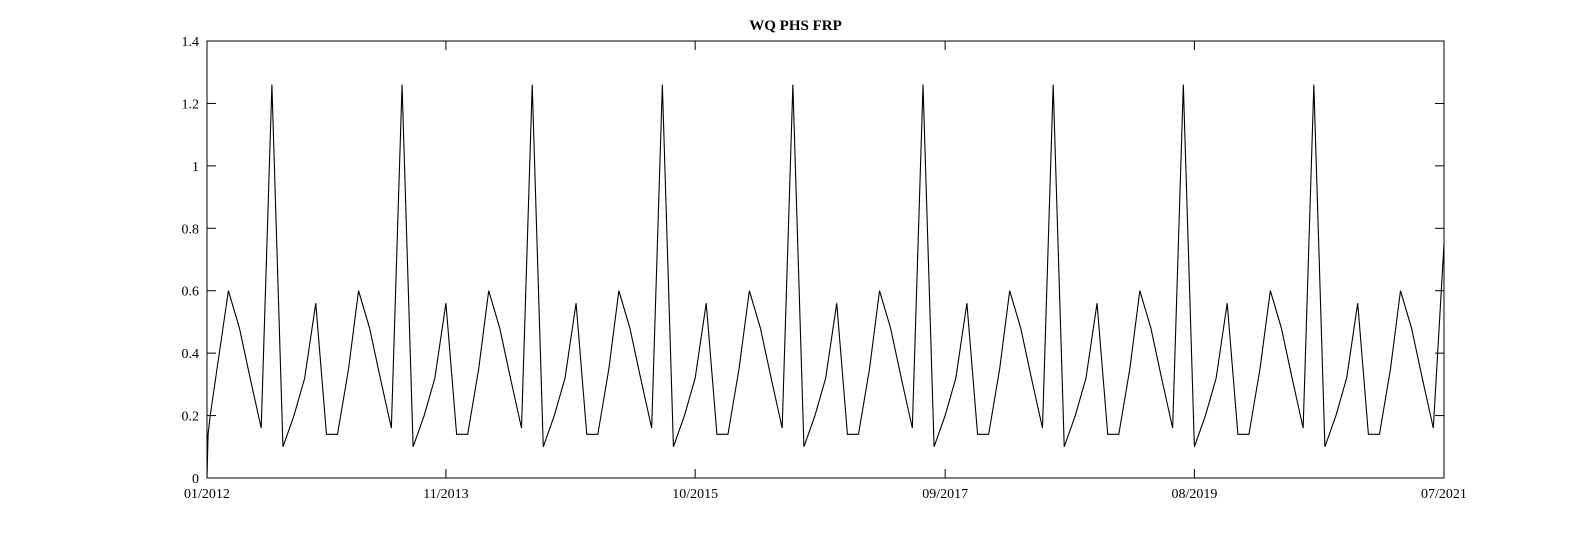  I want to click on y-tick-label: 1.2, so click(191, 104).